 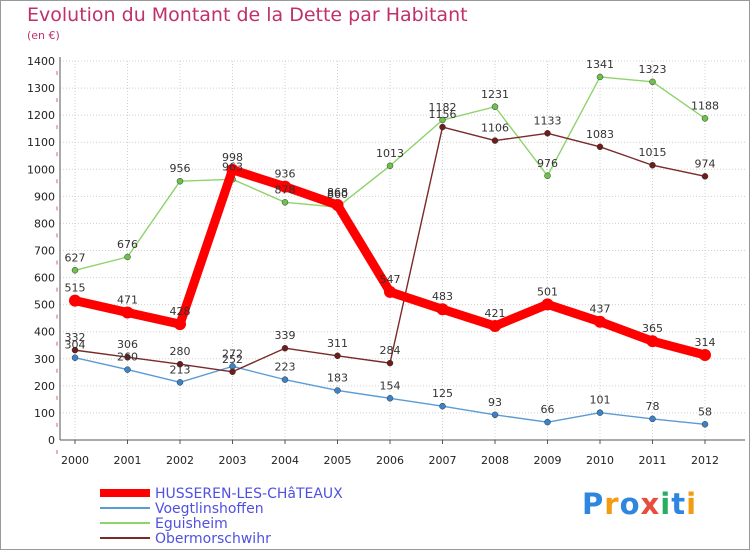 What do you see at coordinates (495, 94) in the screenshot?
I see `data-label: 1231` at bounding box center [495, 94].